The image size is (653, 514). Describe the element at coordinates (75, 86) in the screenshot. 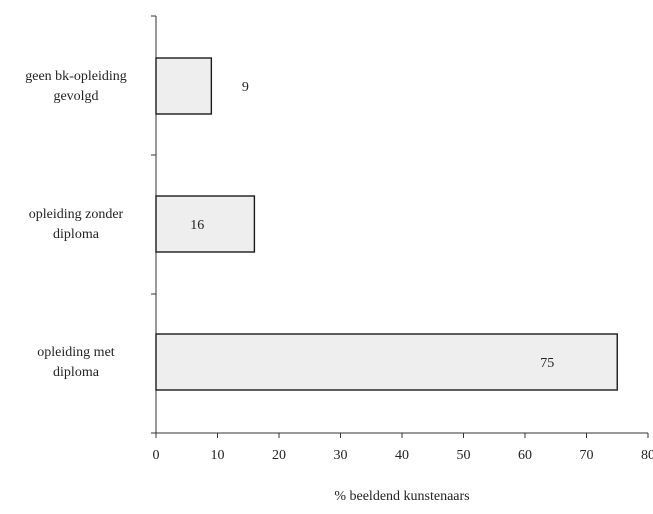

I see `category-label: geen bk-opleiding gevolgd` at that location.